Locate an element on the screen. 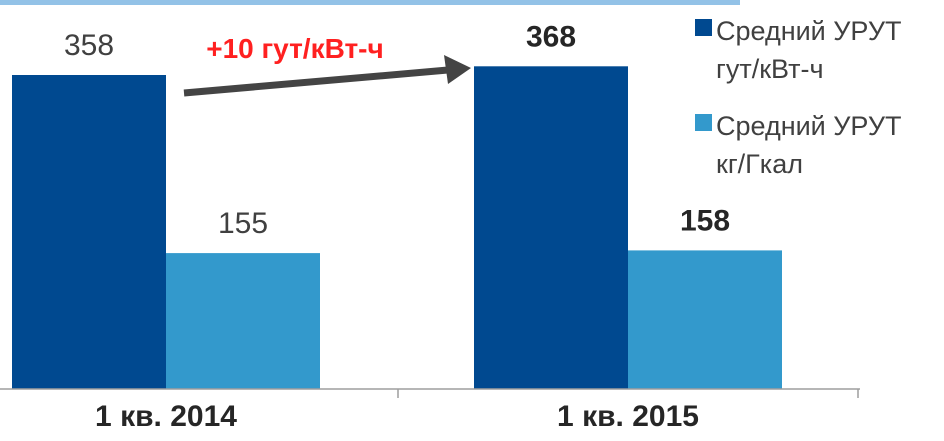 This screenshot has width=944, height=441. data-label: 155 is located at coordinates (243, 223).